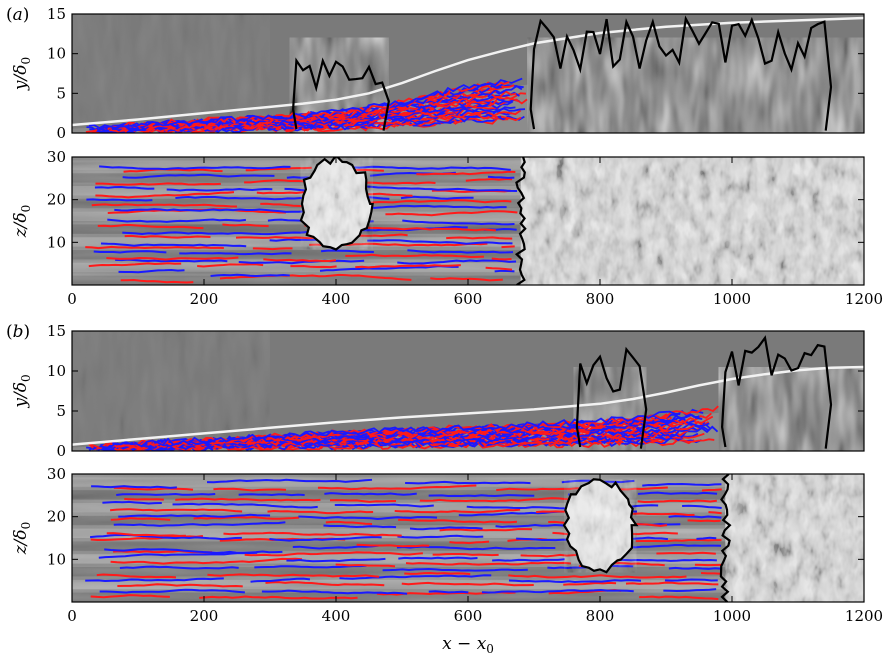 The height and width of the screenshot is (662, 892). I want to click on y-tick-label: 5, so click(61, 411).